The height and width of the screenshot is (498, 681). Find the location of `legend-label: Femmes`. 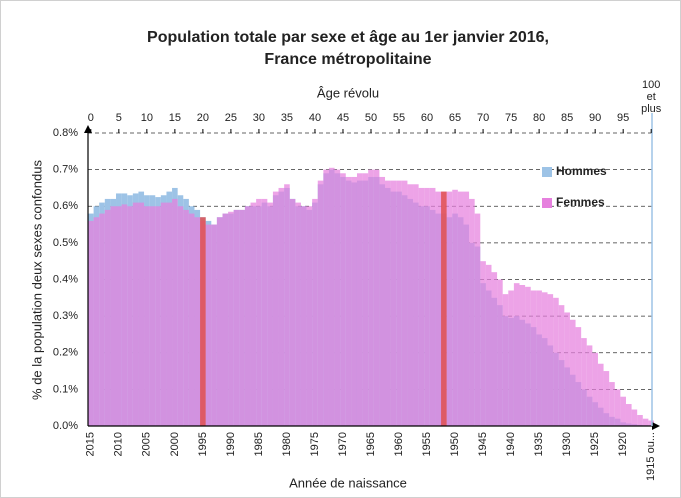

legend-label: Femmes is located at coordinates (580, 202).